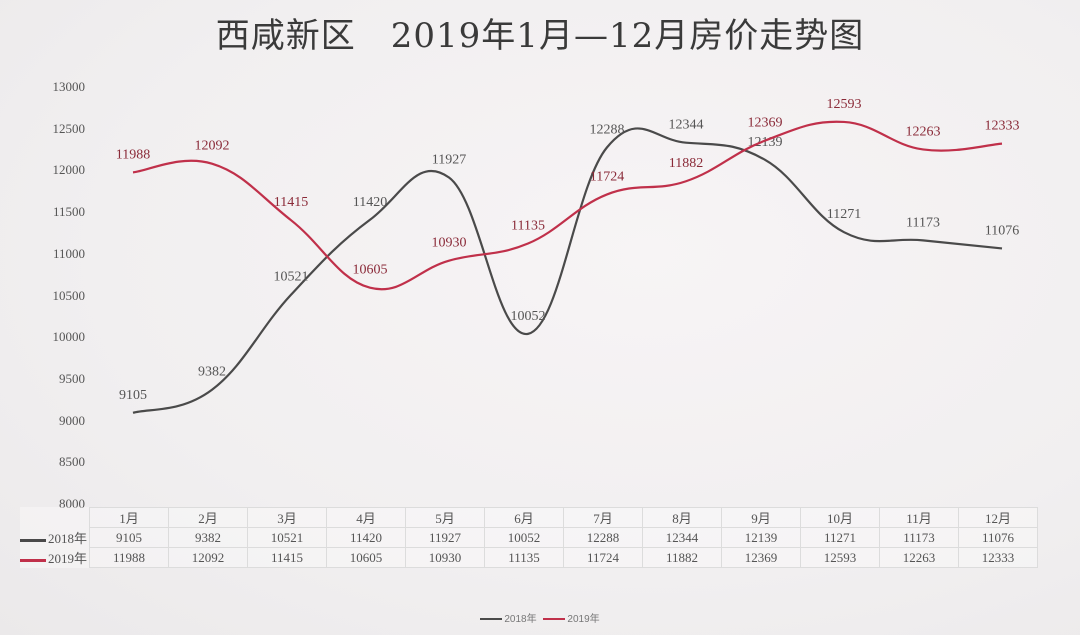 This screenshot has height=635, width=1080. I want to click on table-cell: 11271, so click(840, 537).